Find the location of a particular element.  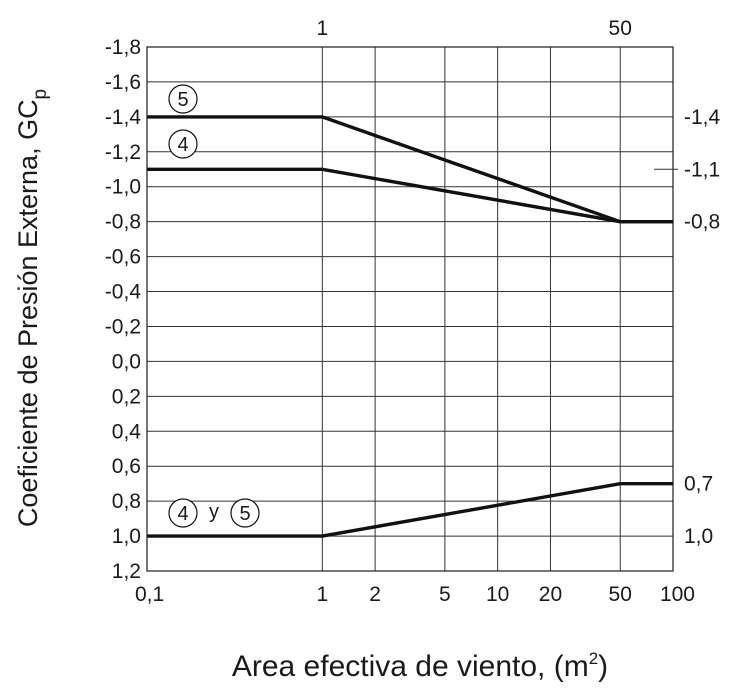

right-value-label: -1,1 is located at coordinates (702, 169).